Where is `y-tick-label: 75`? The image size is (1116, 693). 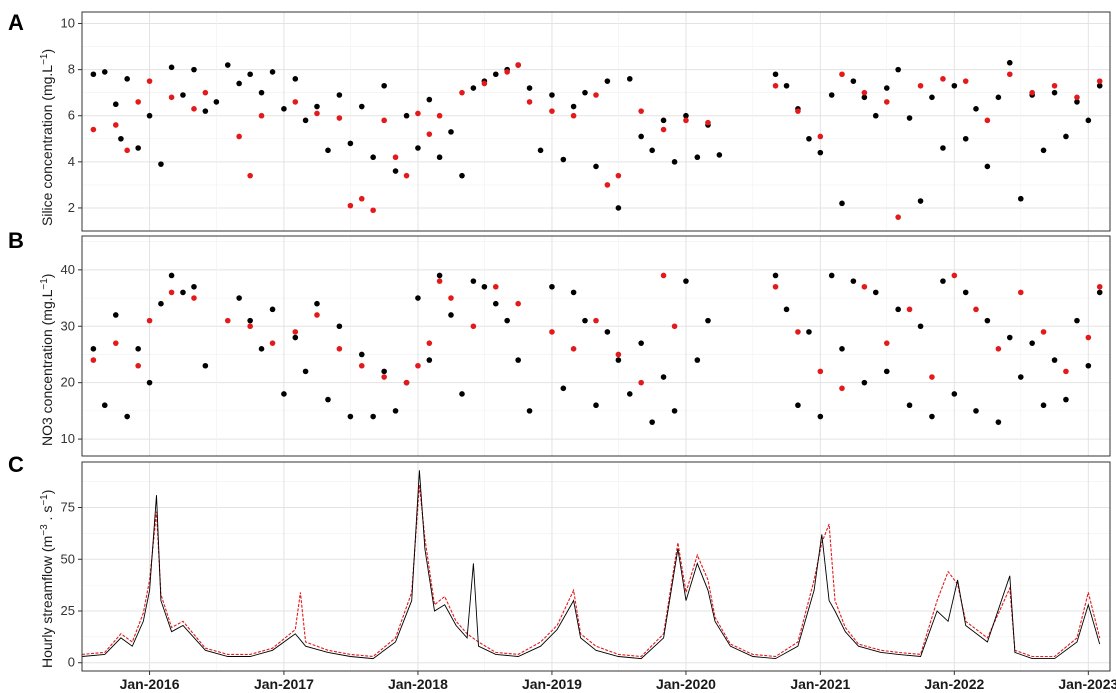
y-tick-label: 75 is located at coordinates (68, 507).